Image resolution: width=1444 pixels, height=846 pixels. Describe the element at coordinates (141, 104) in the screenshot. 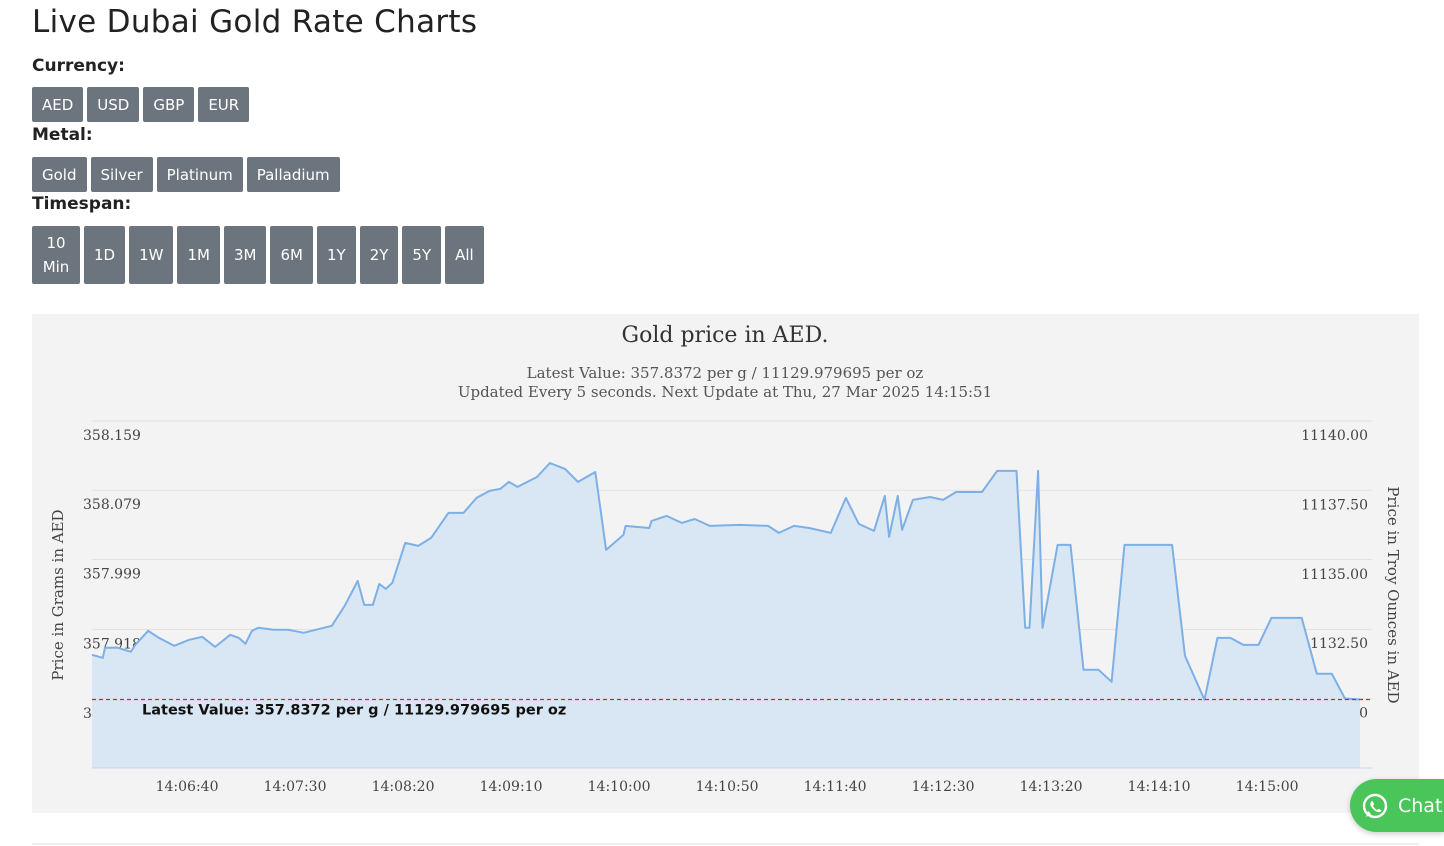

I see `button-row: AED USD GBP EUR` at that location.